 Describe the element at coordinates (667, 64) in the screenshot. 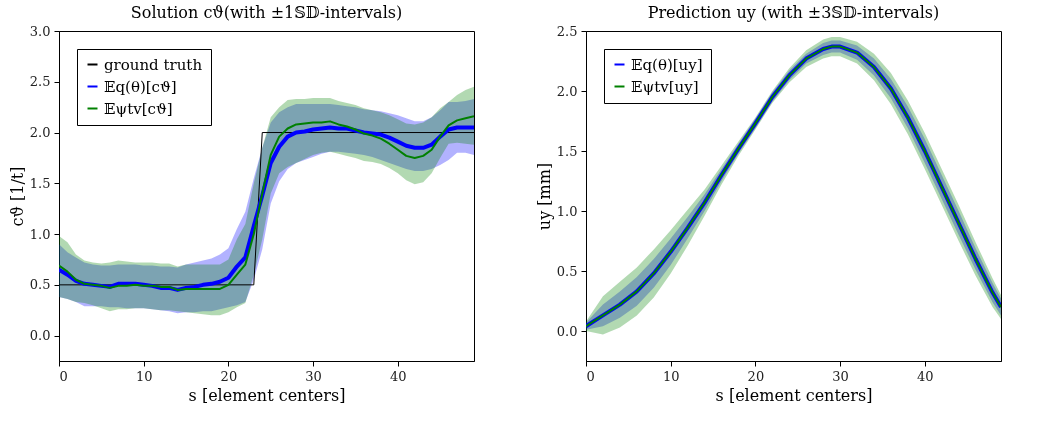

I see `legend-label: 𝔼q(θ)[uy]` at that location.